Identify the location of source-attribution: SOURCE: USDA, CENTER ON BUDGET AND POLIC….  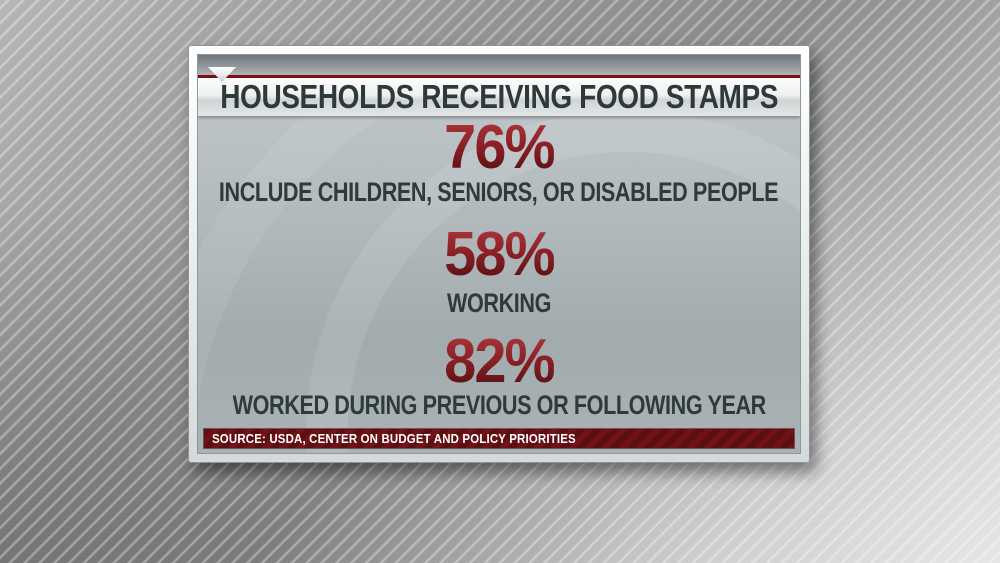
(394, 438).